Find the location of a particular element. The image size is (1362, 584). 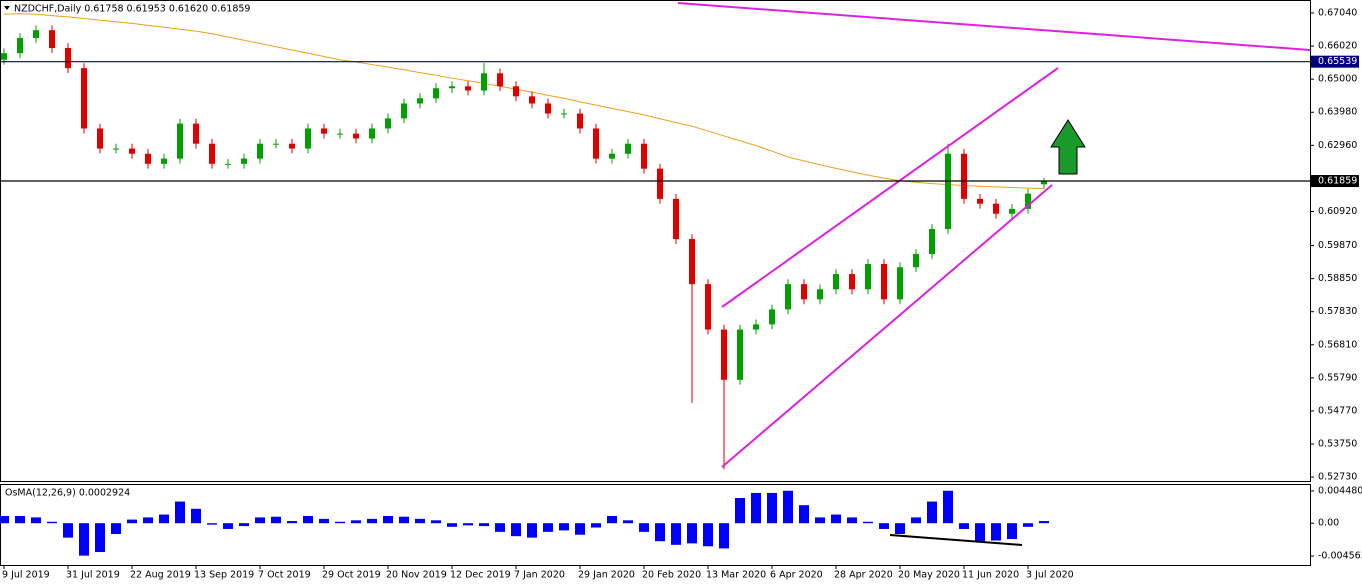

x-tick-label: 29 Oct 2019 is located at coordinates (351, 575).